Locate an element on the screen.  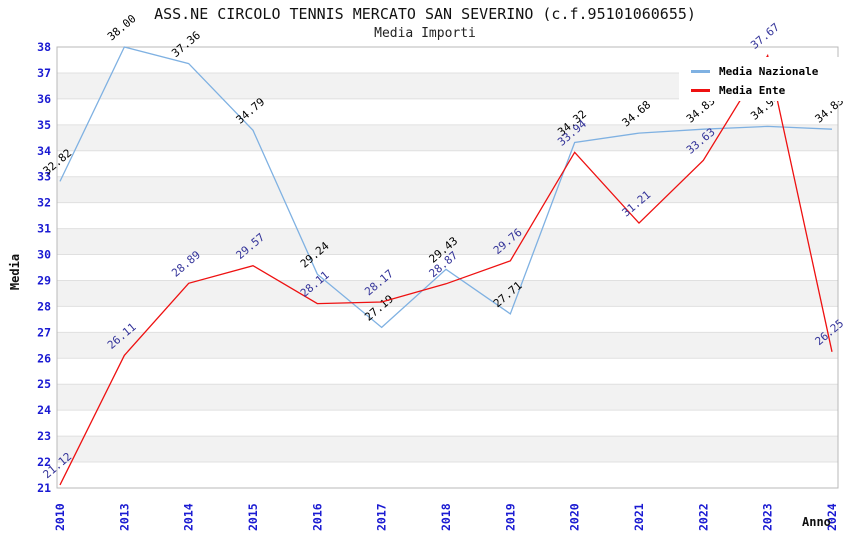
x-tick-label: 2020 is located at coordinates (575, 517).